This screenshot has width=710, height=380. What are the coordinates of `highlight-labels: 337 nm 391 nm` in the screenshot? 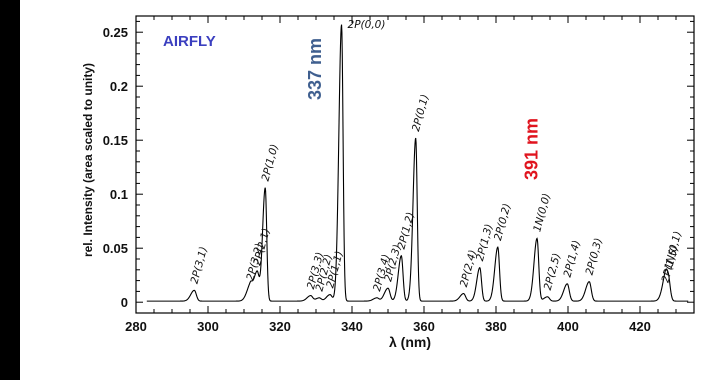 It's located at (423, 109).